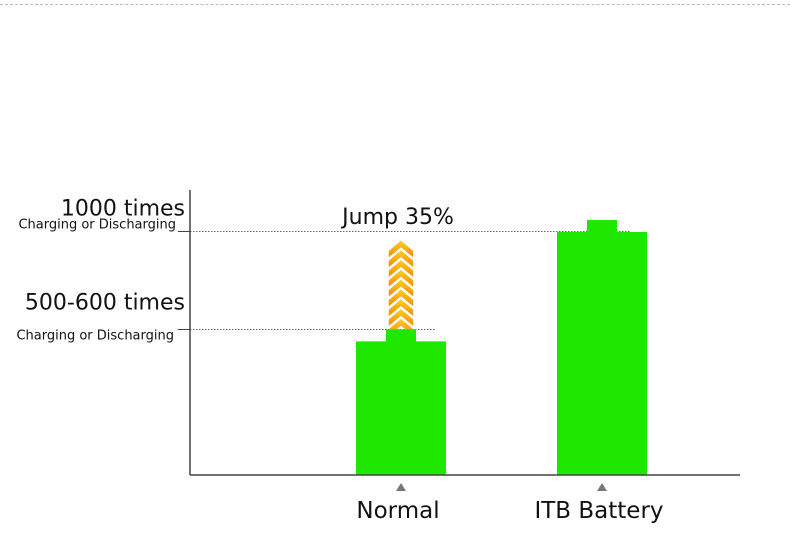  Describe the element at coordinates (598, 511) in the screenshot. I see `category-label-1: ITB Battery` at that location.